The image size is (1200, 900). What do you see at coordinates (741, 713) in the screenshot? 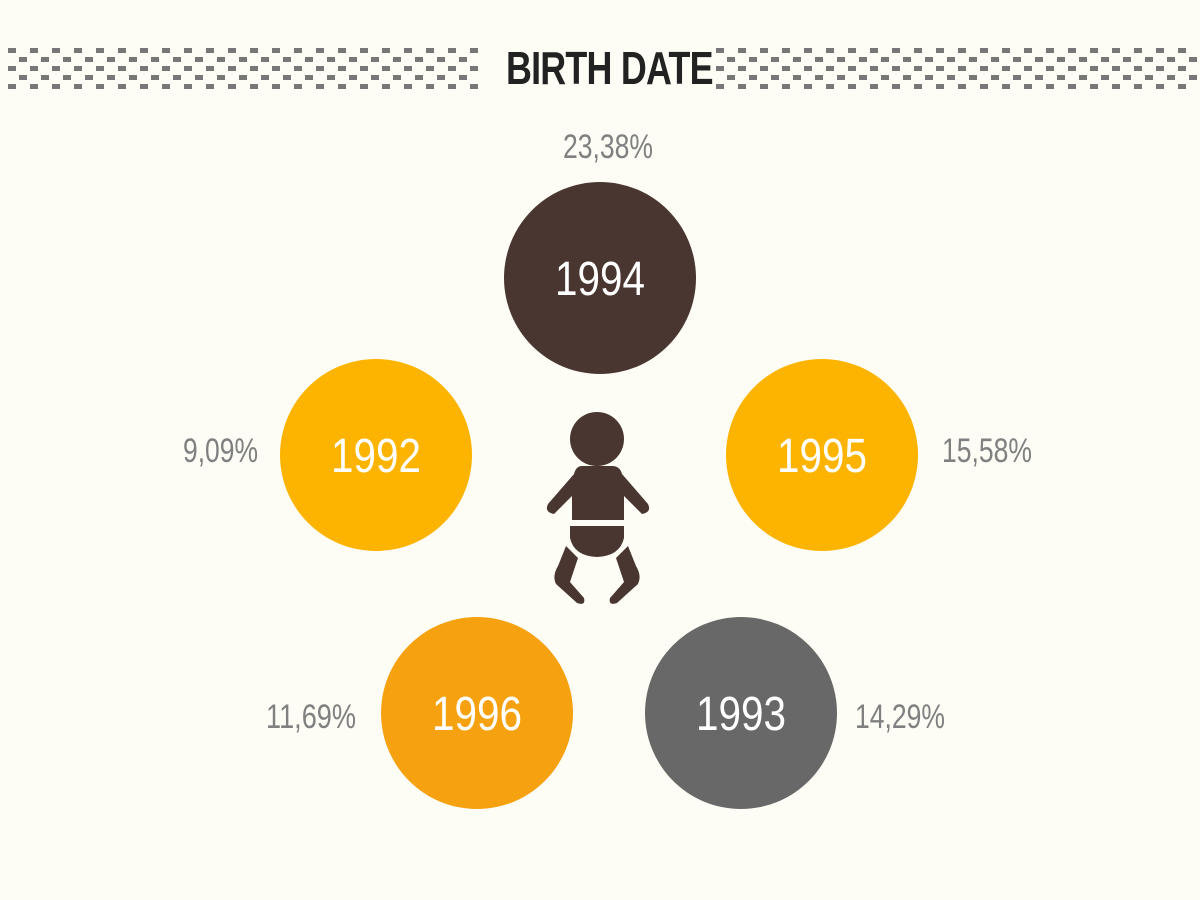
I see `bubble-1993` at bounding box center [741, 713].